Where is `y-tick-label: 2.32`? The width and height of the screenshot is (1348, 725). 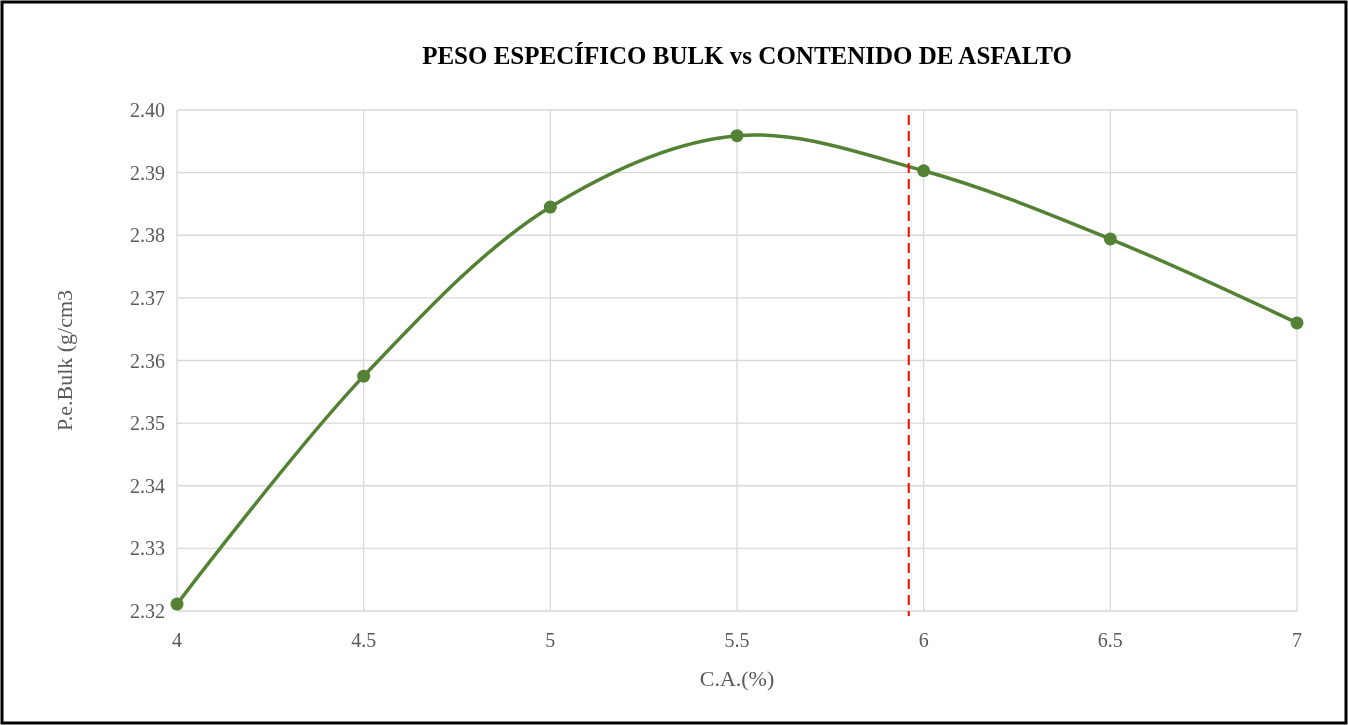 y-tick-label: 2.32 is located at coordinates (147, 611).